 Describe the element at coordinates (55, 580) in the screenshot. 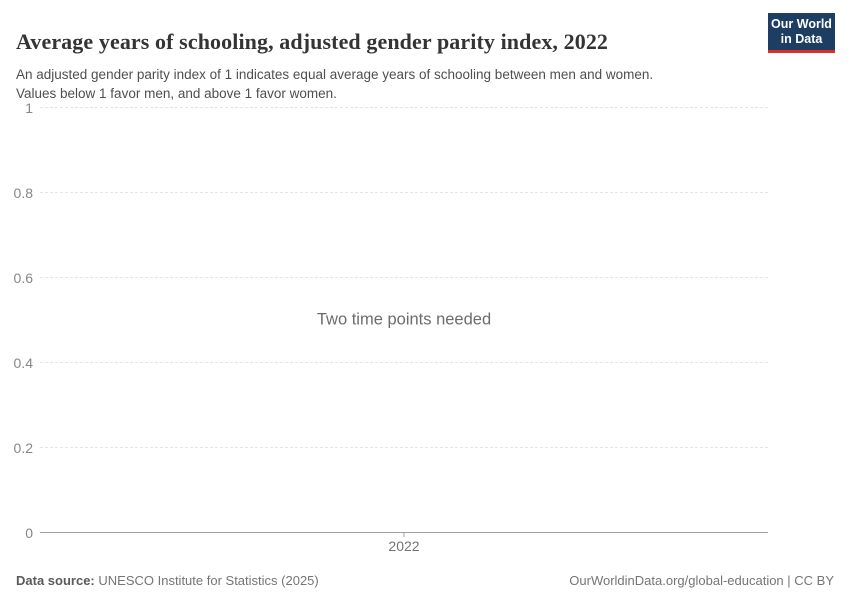

I see `data-source-label: Data source:` at that location.